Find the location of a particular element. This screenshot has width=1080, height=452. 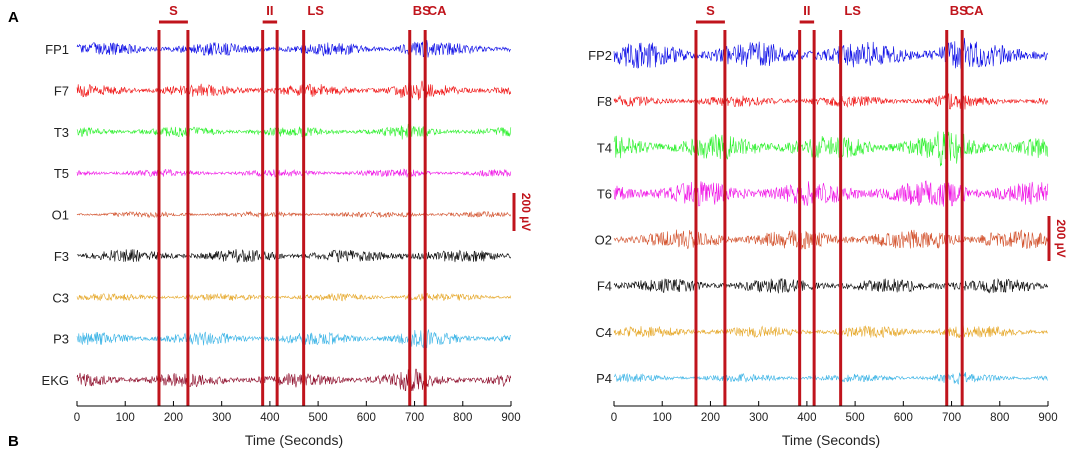

trace-f4 is located at coordinates (831, 285).